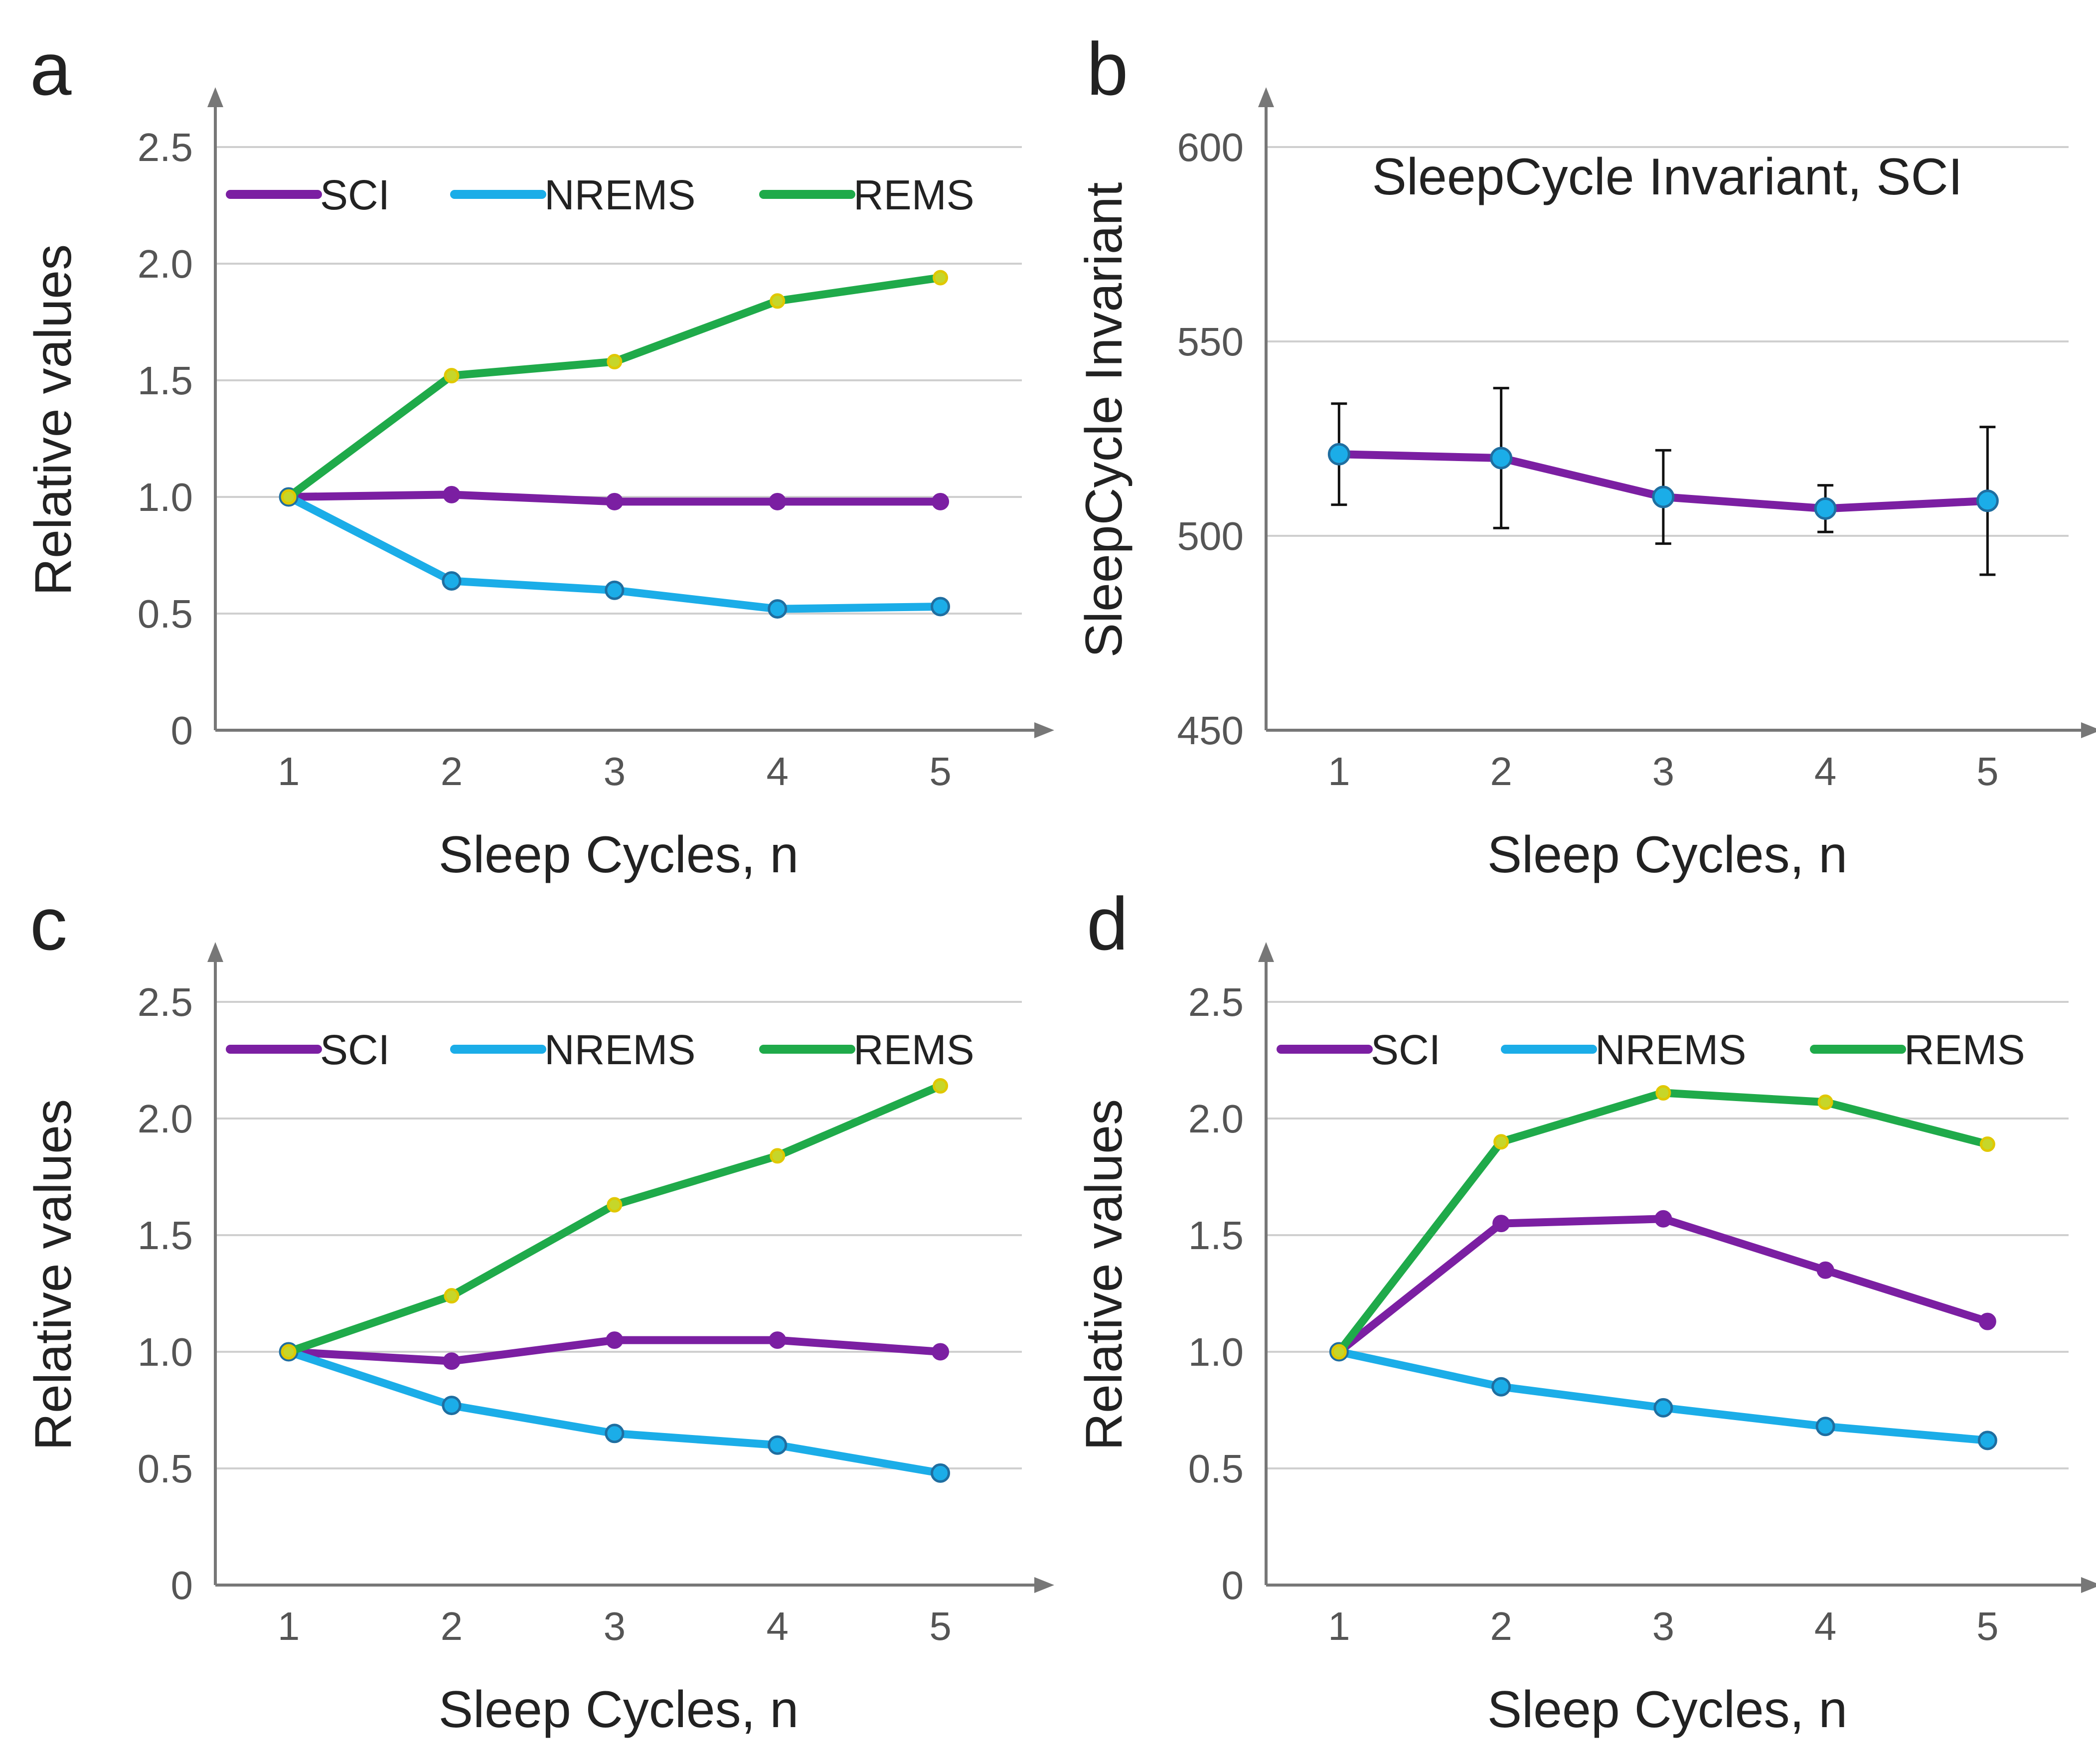 This screenshot has width=2096, height=1764. What do you see at coordinates (1210, 536) in the screenshot?
I see `y-tick-label: 500` at bounding box center [1210, 536].